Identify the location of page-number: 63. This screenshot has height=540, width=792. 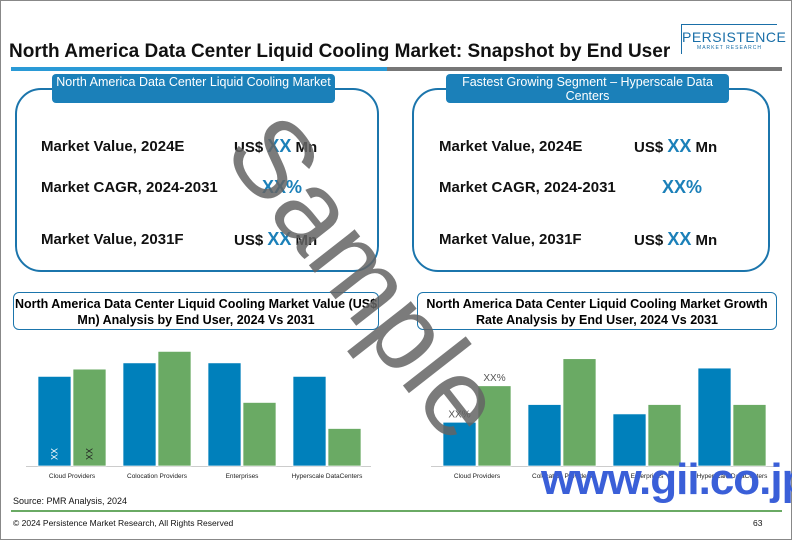
(758, 523).